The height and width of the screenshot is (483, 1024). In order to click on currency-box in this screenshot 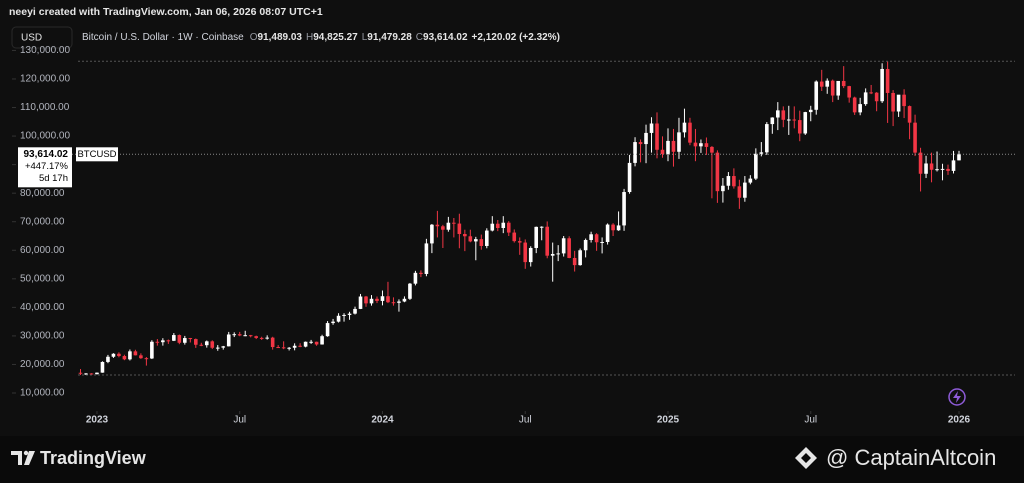, I will do `click(42, 37)`.